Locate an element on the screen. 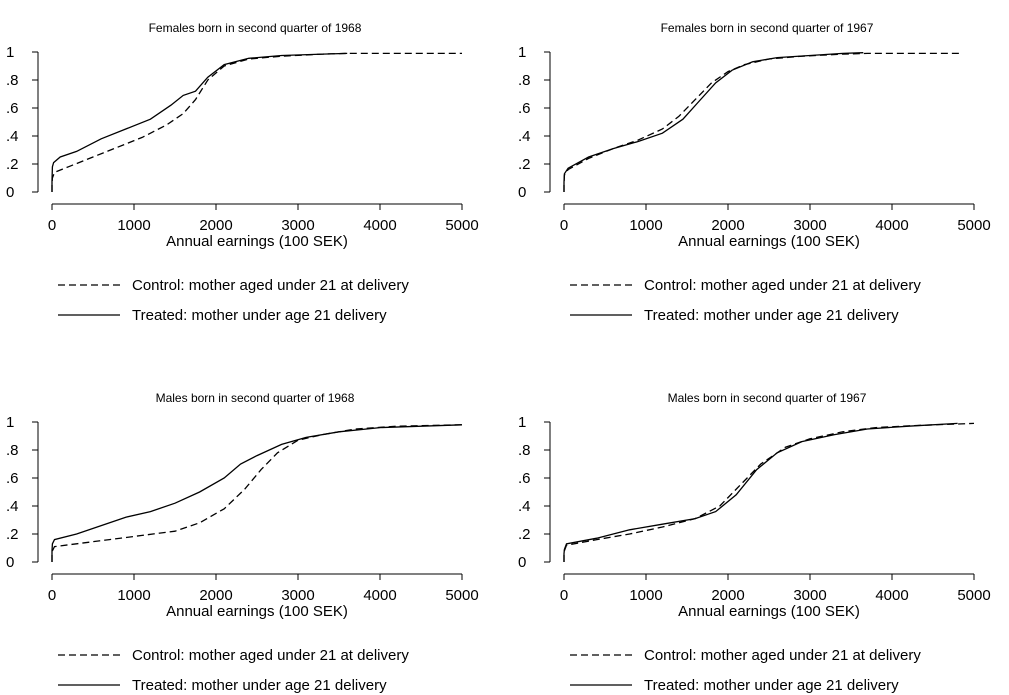 Image resolution: width=1009 pixels, height=695 pixels. chart-title: Males born in second quarter of 1968 is located at coordinates (255, 398).